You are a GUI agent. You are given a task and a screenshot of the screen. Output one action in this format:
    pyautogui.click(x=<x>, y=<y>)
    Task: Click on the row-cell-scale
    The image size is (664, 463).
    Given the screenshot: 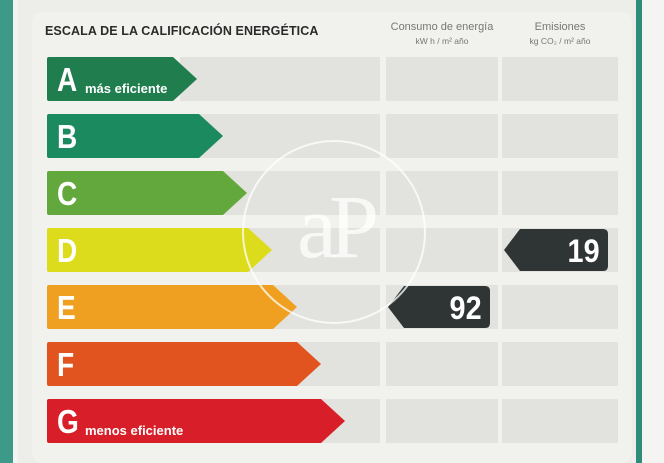 What is the action you would take?
    pyautogui.click(x=280, y=79)
    